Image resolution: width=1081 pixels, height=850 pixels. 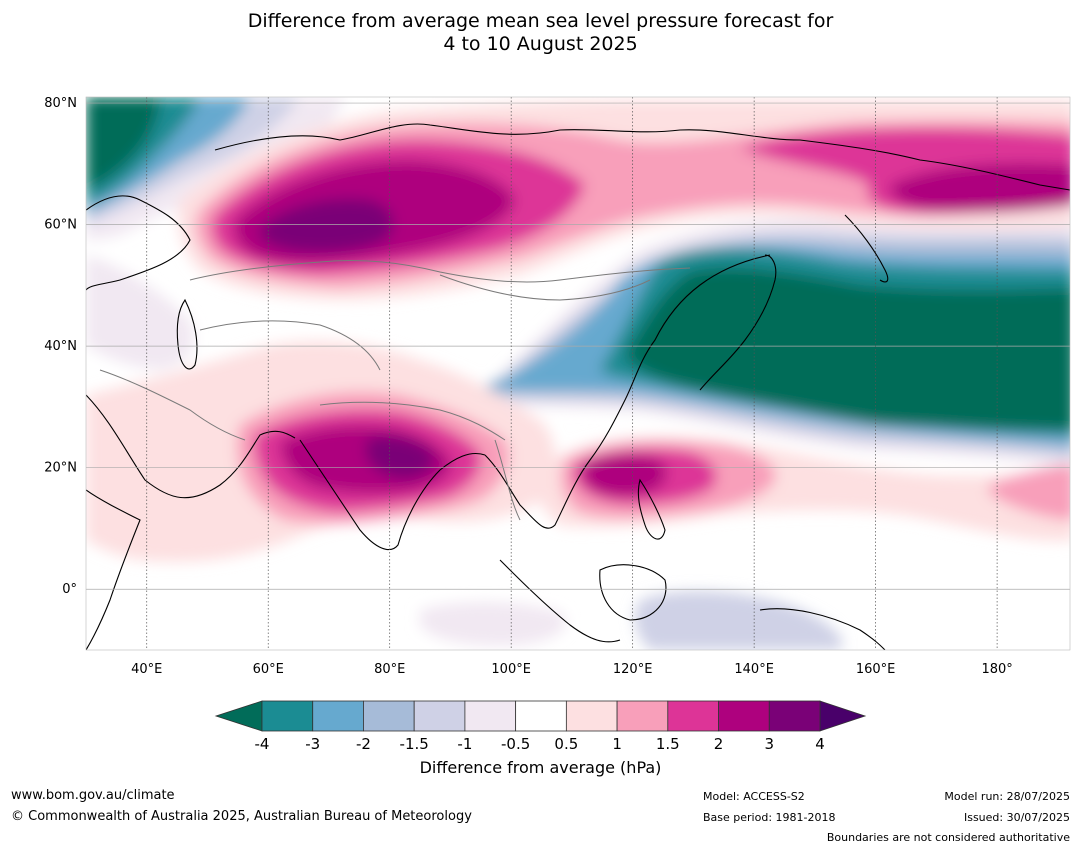 I want to click on coastline-india, so click(x=392, y=494).